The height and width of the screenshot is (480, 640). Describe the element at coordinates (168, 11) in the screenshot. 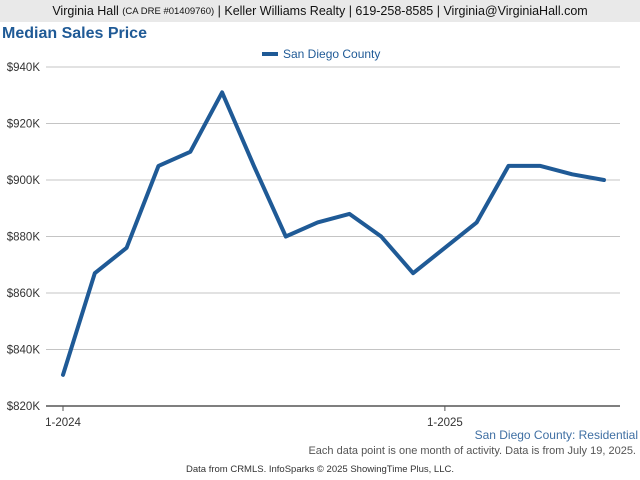

I see `agent-license: (CA DRE #01409760)` at that location.